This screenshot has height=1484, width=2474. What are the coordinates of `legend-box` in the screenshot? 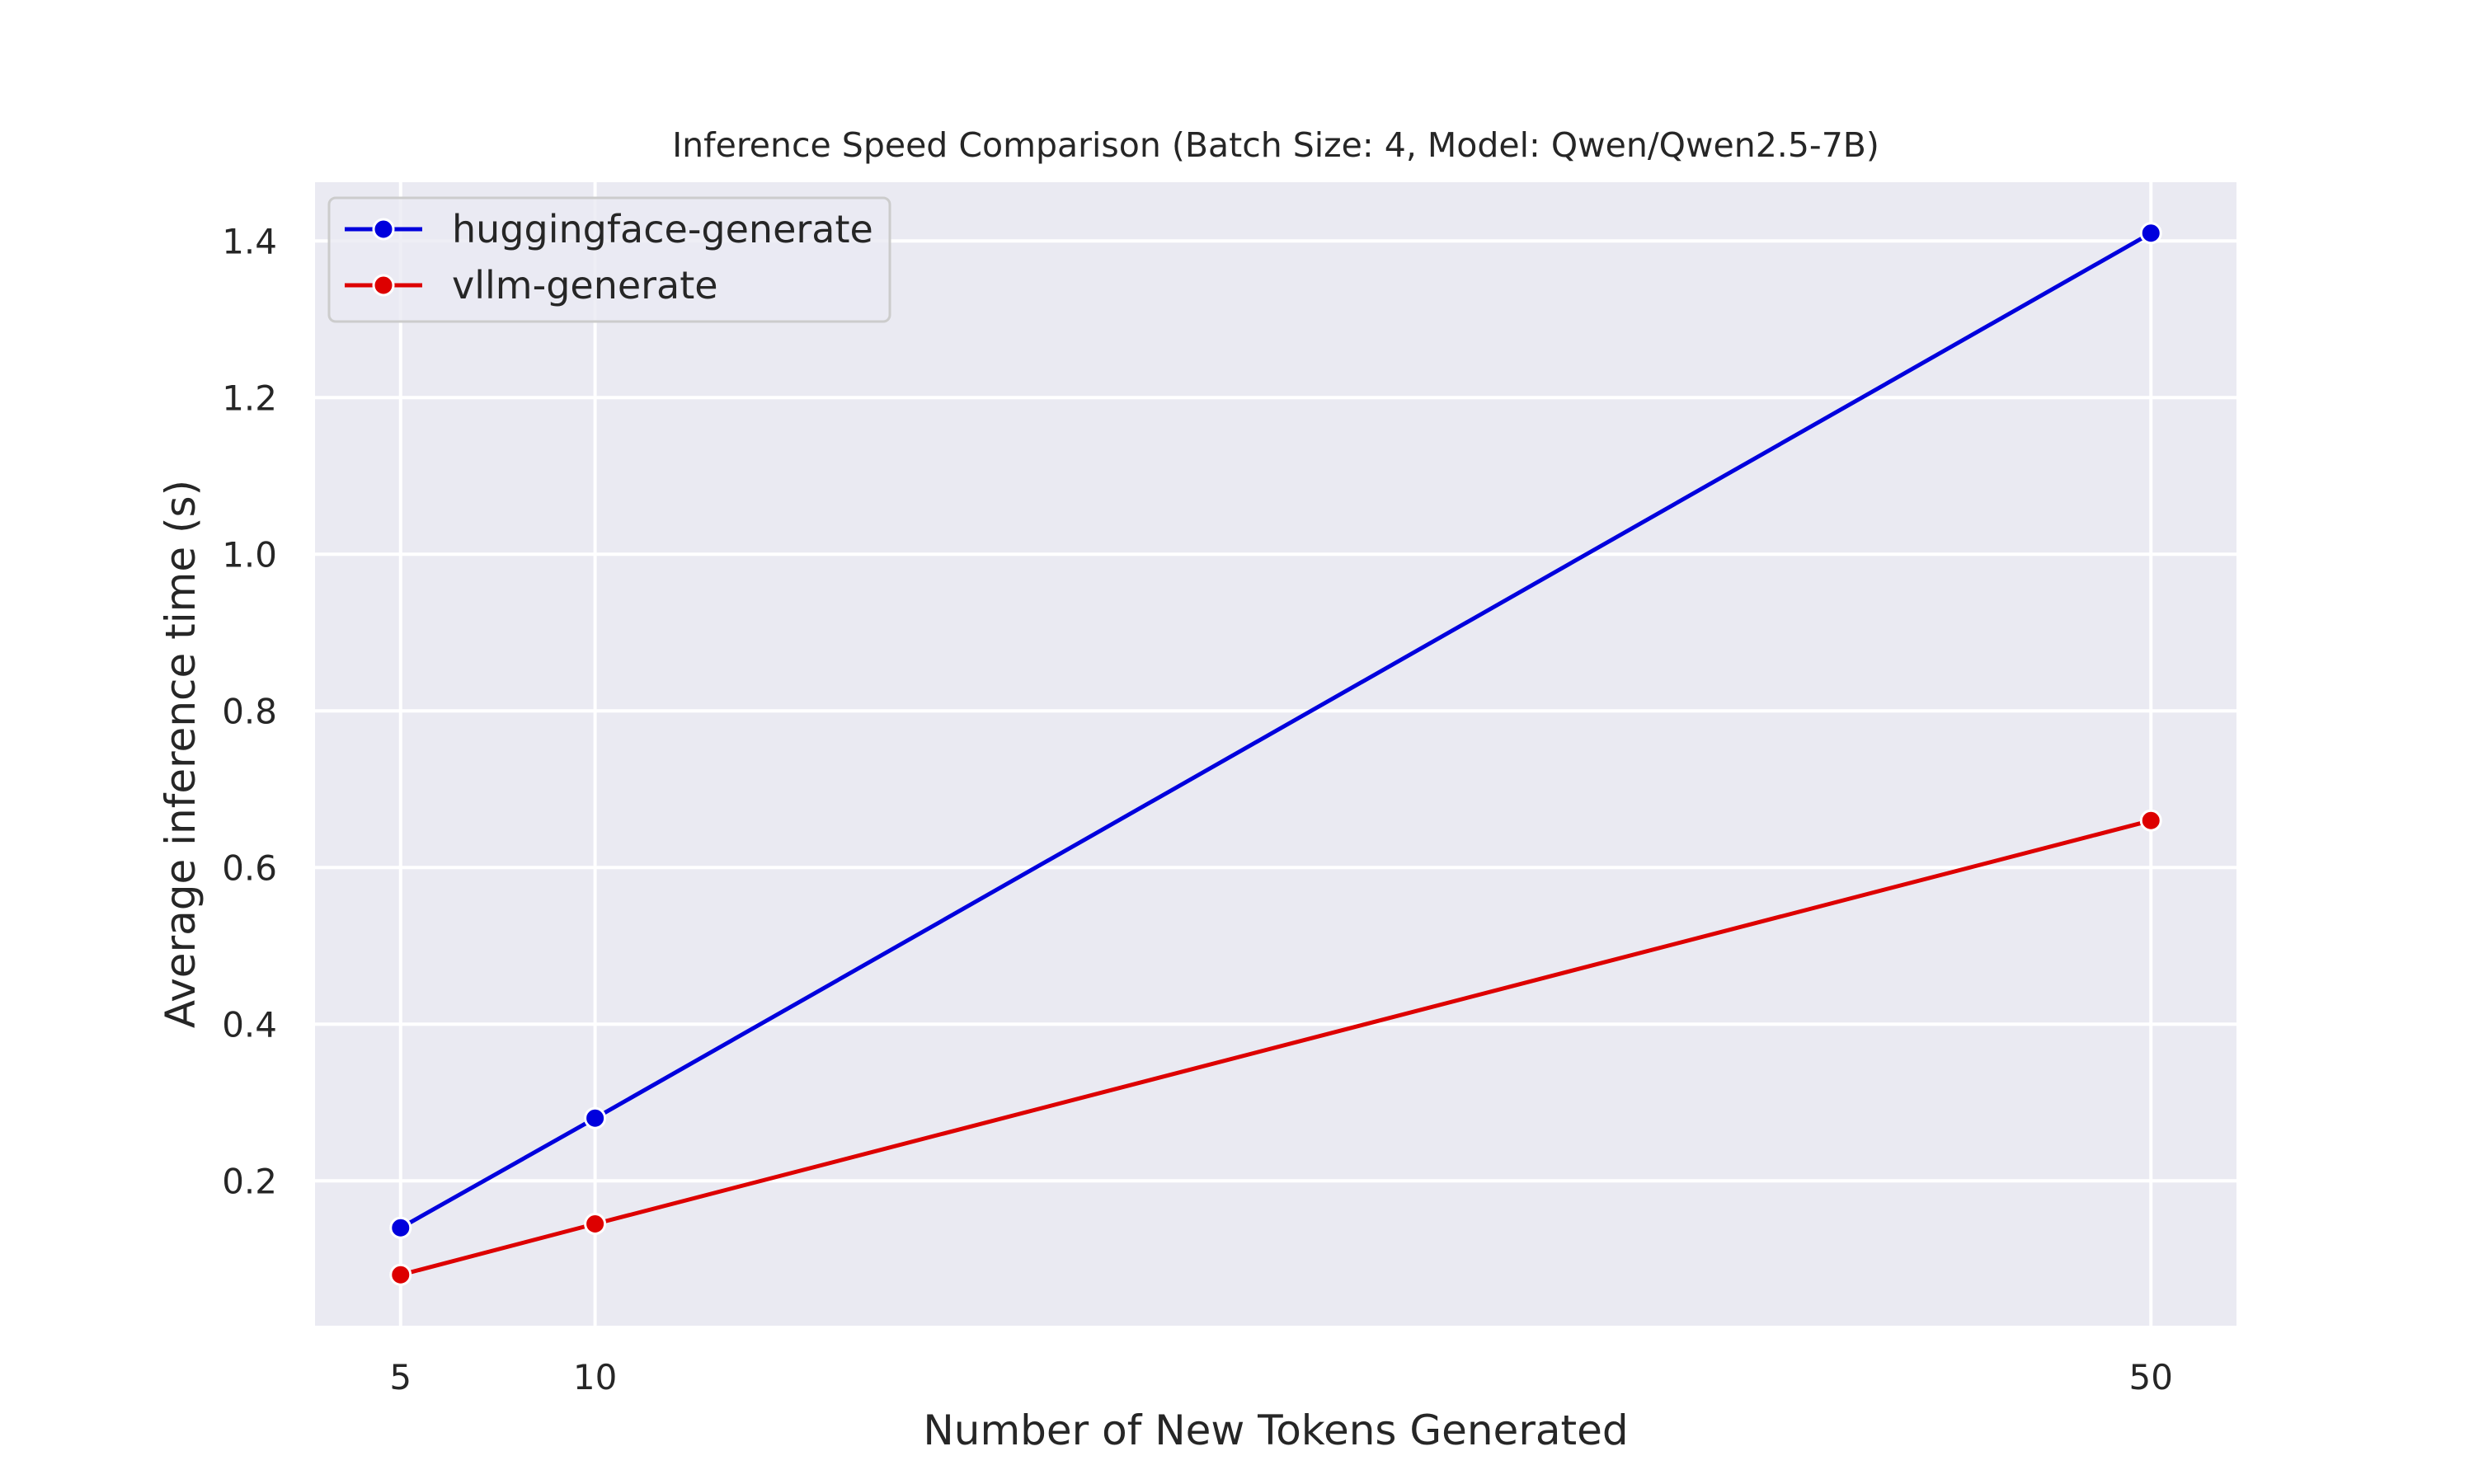 It's located at (609, 259).